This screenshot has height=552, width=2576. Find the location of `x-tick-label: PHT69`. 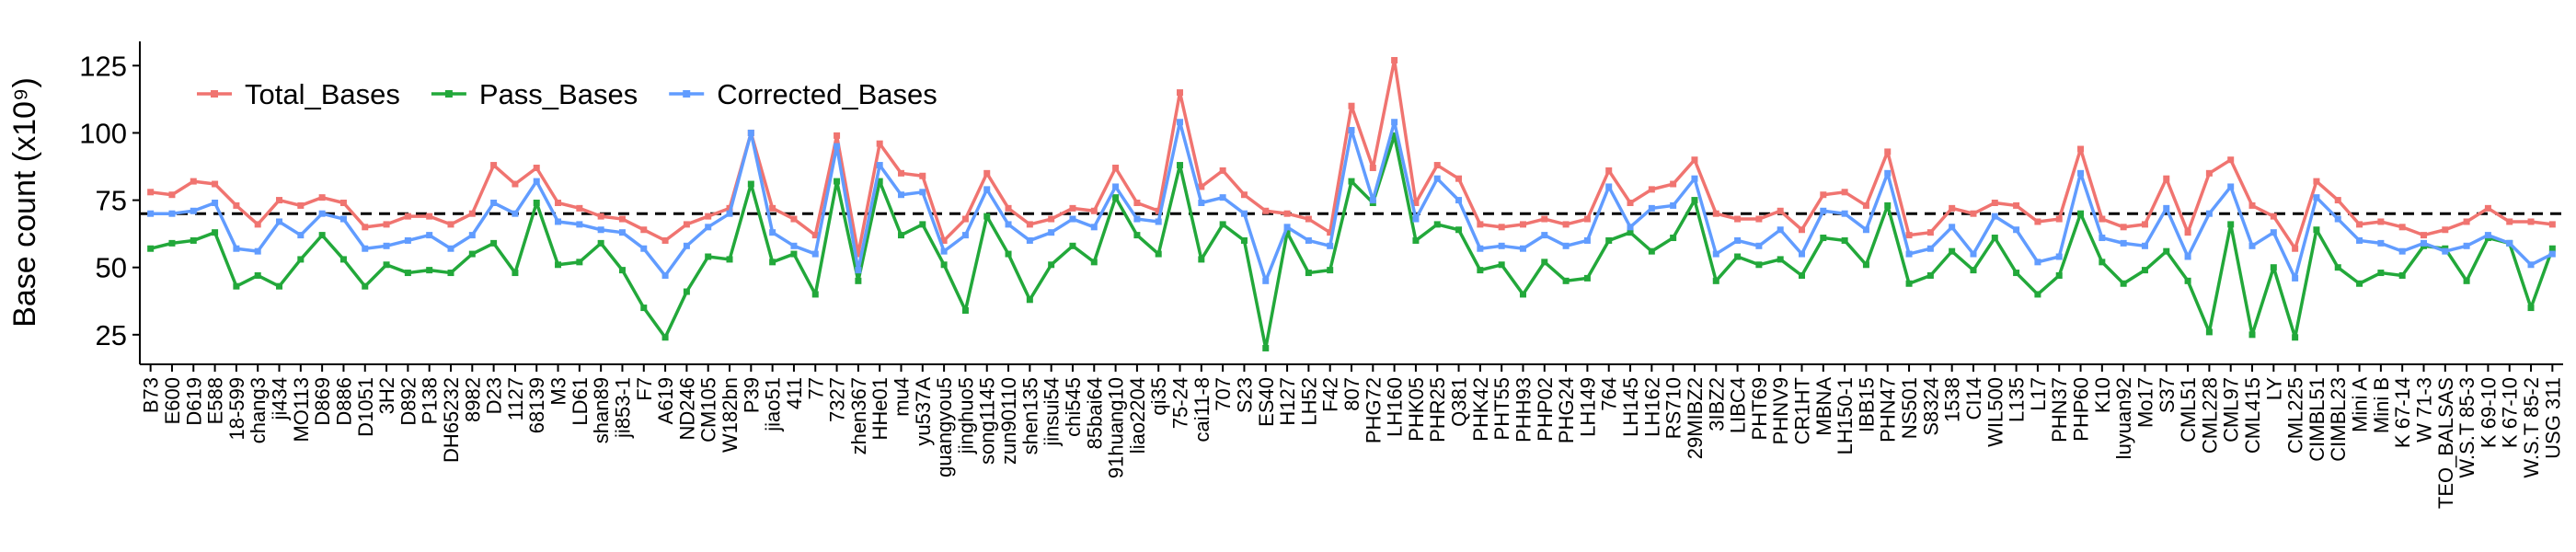

x-tick-label: PHT69 is located at coordinates (1759, 408).